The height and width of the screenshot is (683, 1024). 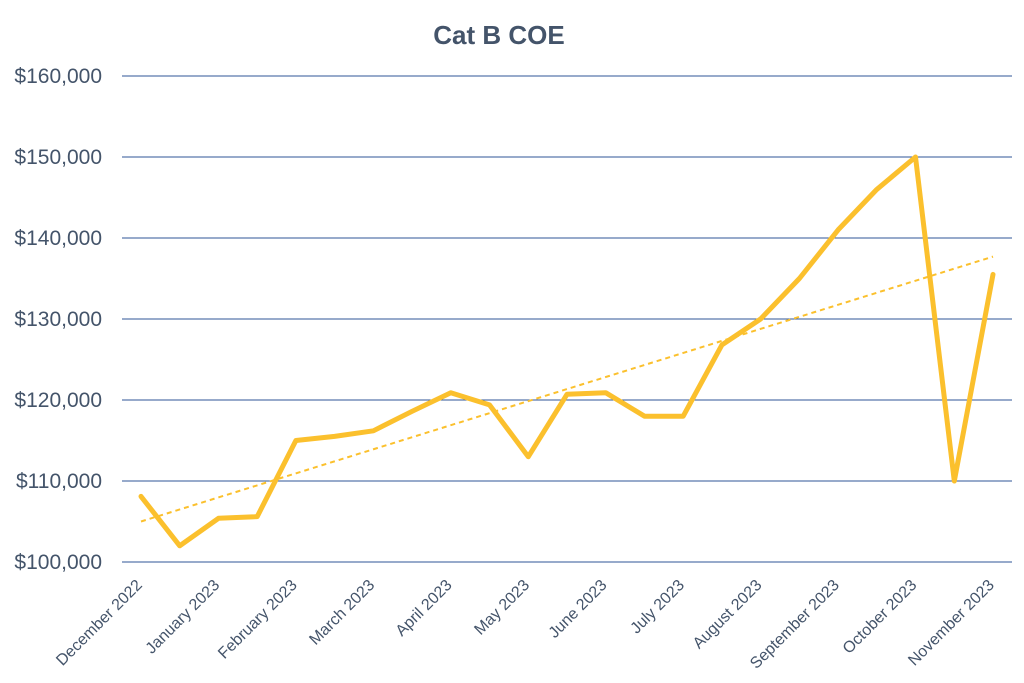 I want to click on x-tick-label: December 2022, so click(x=99, y=623).